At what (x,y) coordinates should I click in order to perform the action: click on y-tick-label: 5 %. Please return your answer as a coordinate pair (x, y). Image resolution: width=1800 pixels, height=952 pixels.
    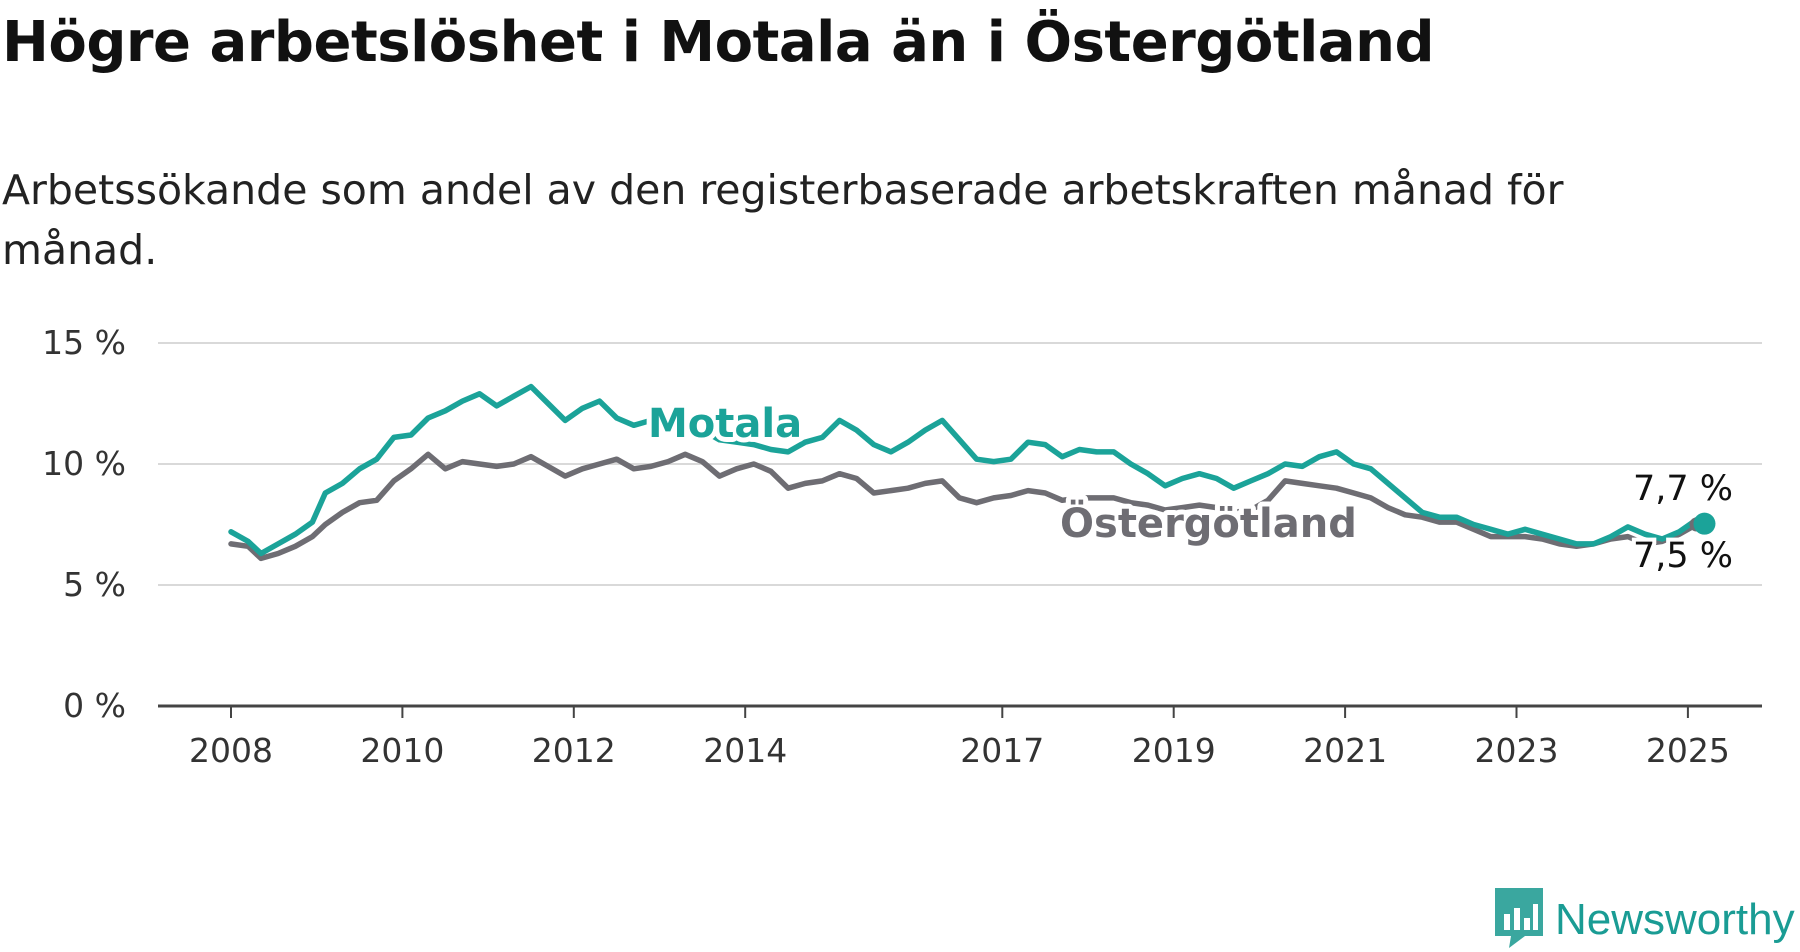
    Looking at the image, I should click on (94, 584).